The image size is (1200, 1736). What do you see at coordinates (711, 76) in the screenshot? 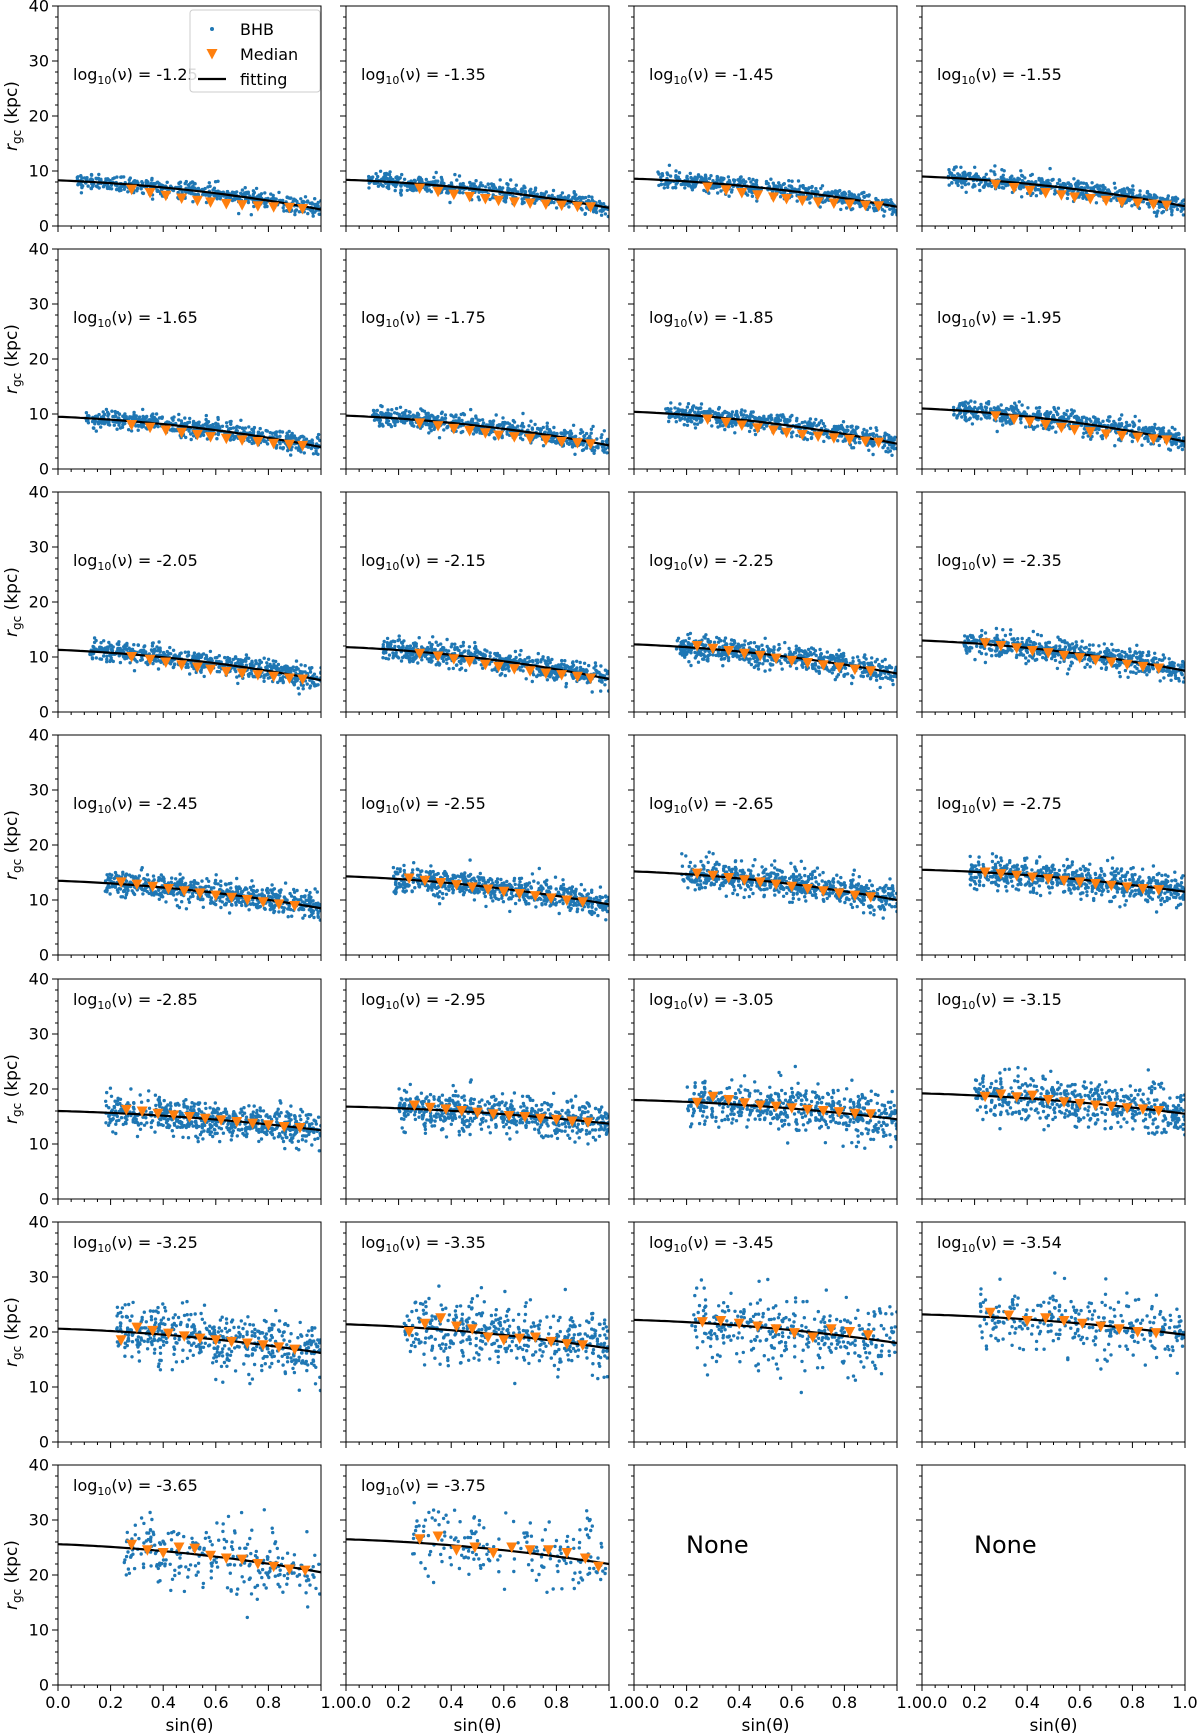
I see `panel-annotation: log10(ν) = -1.45` at bounding box center [711, 76].